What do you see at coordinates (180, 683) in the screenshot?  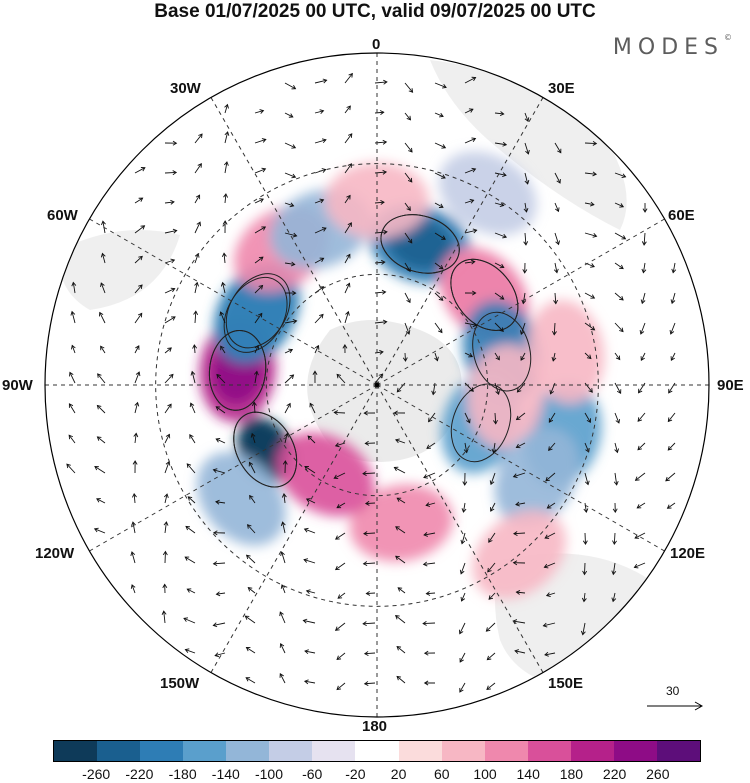 I see `lon-label-150w: 150W` at bounding box center [180, 683].